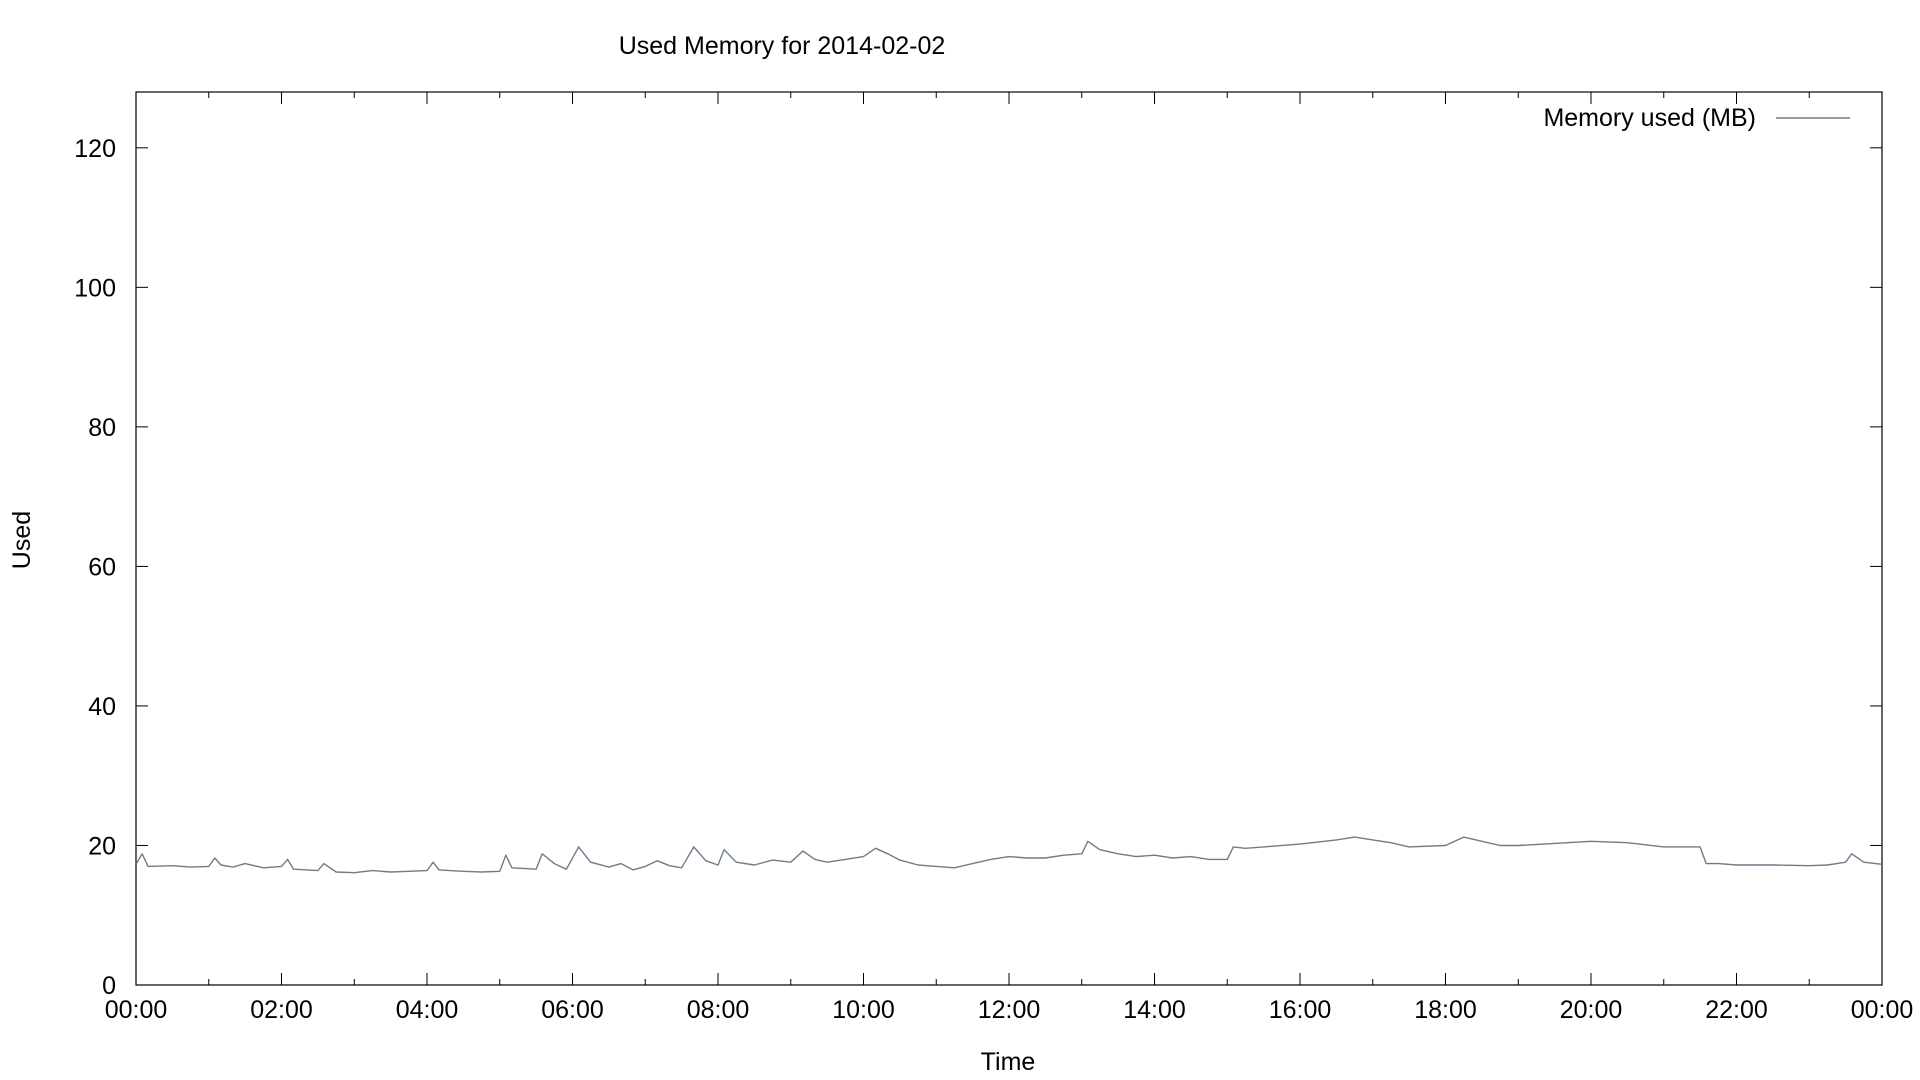  What do you see at coordinates (1154, 1010) in the screenshot?
I see `x-tick-label: 14:00` at bounding box center [1154, 1010].